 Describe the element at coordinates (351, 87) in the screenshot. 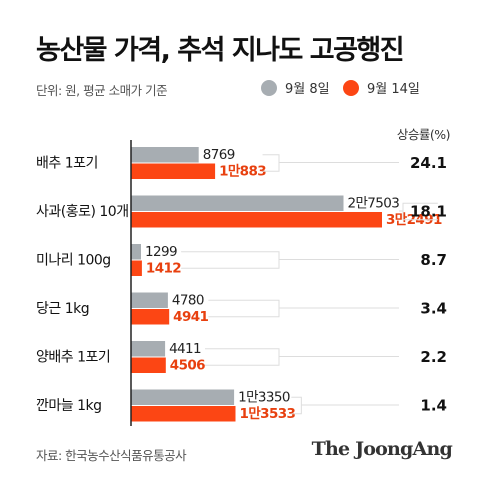

I see `legend-swatch-sep14` at that location.